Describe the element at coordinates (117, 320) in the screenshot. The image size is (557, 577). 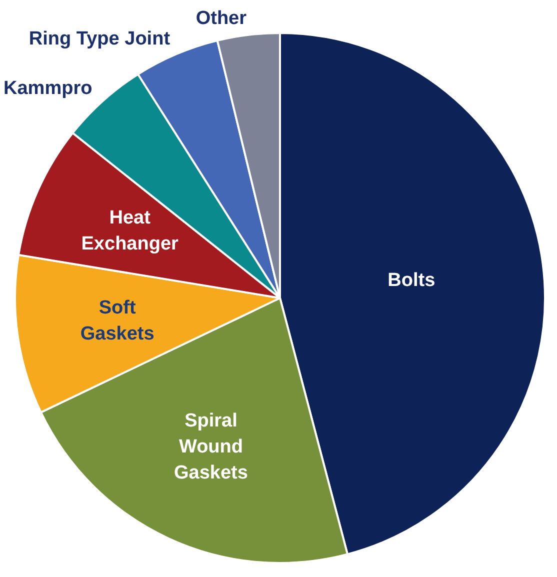
I see `slice-label: Soft Gaskets` at that location.